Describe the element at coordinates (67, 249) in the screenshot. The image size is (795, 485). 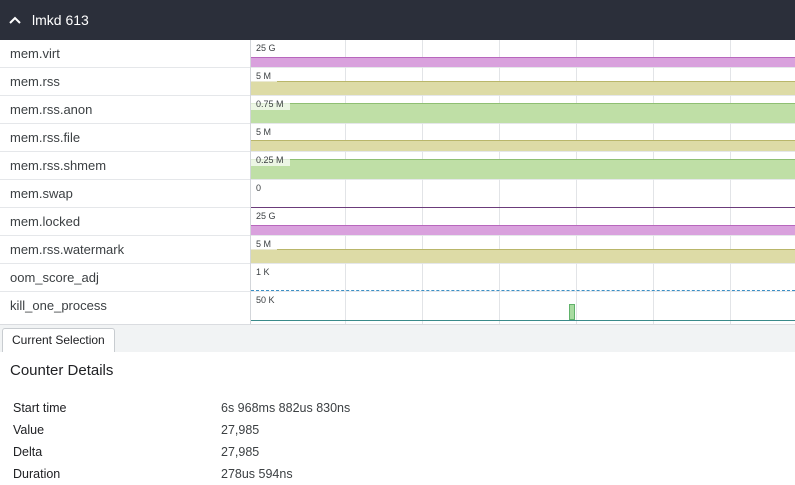
I see `track-label: mem.rss.watermark` at that location.